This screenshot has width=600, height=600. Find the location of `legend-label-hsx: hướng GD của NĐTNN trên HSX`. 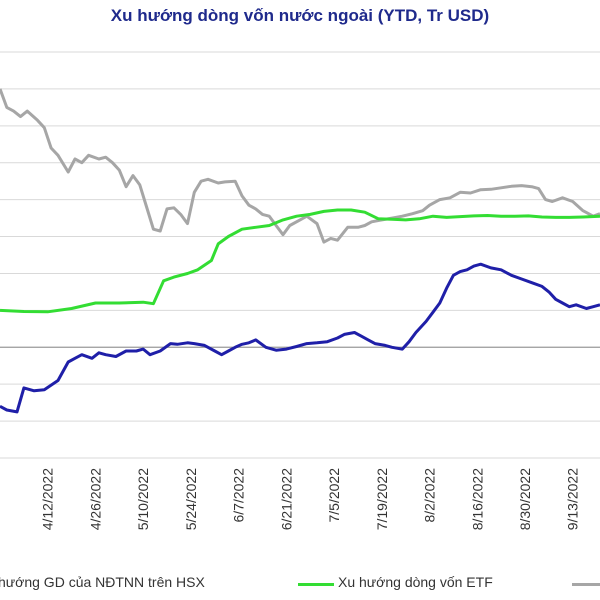

legend-label-hsx: hướng GD của NĐTNN trên HSX is located at coordinates (102, 582).